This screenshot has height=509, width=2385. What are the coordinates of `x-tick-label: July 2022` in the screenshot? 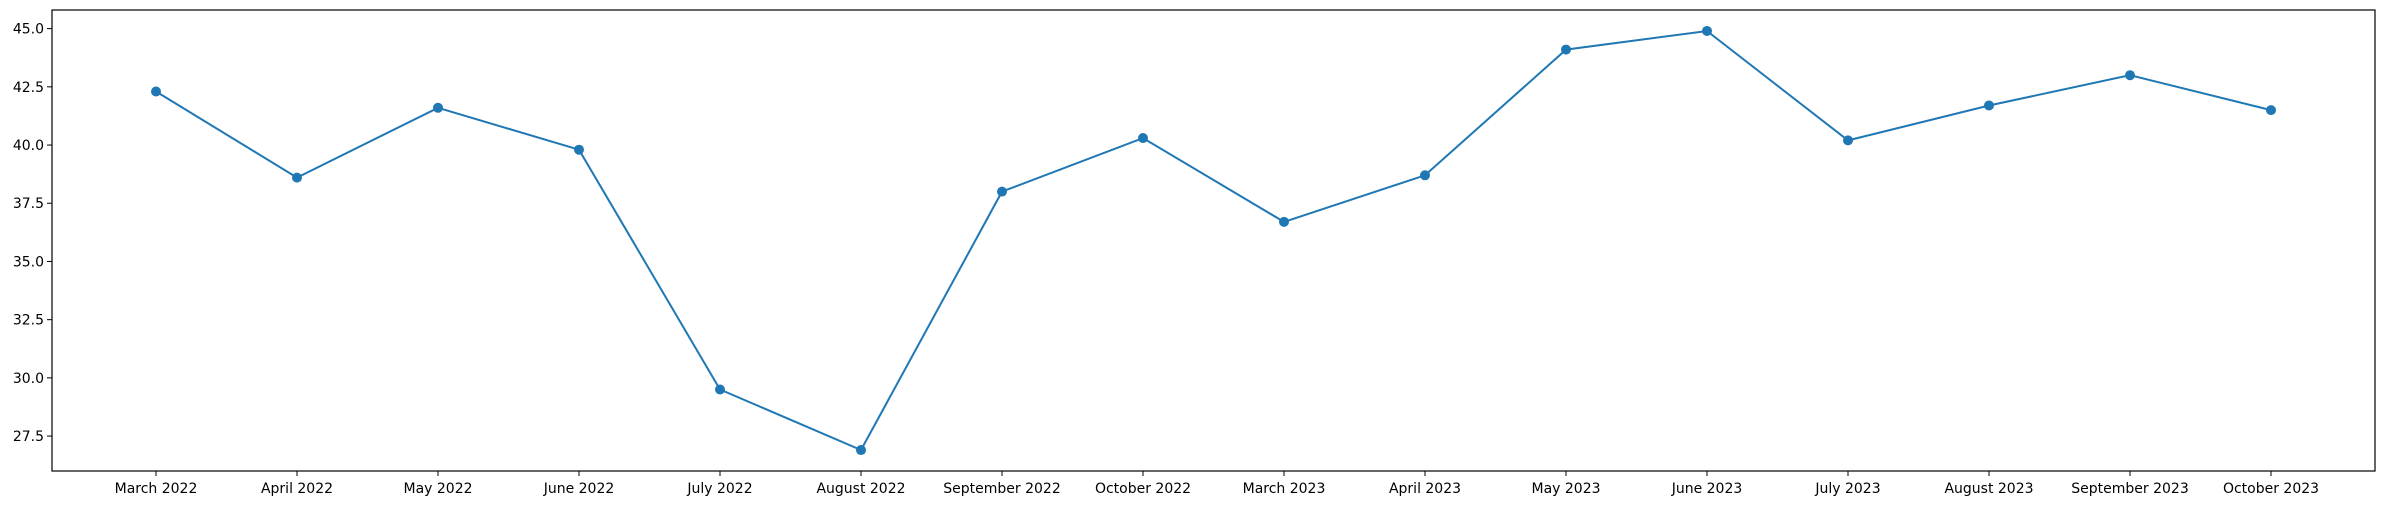 It's located at (719, 489).